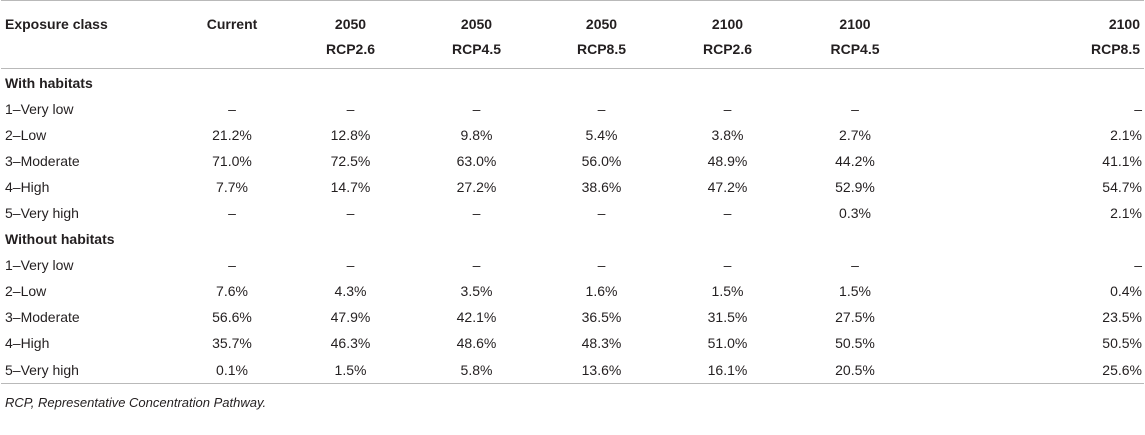 The height and width of the screenshot is (435, 1145). I want to click on table-cell: 2.7%, so click(855, 135).